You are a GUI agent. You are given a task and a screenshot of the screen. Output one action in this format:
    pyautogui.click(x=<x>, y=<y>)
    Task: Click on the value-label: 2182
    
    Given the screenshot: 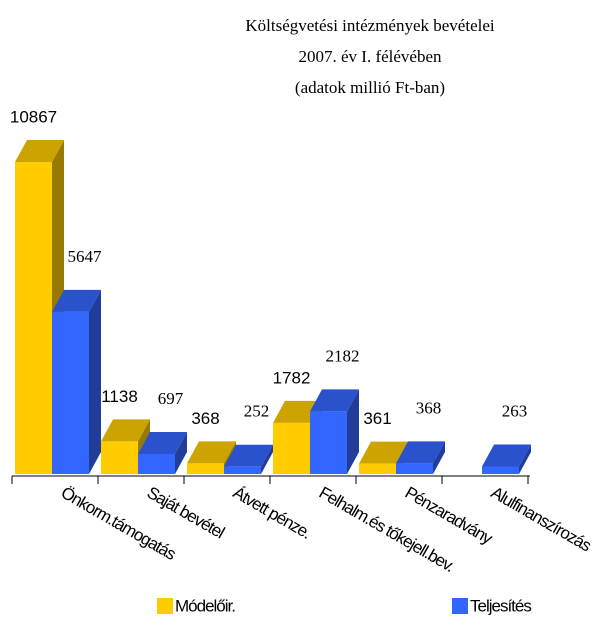 What is the action you would take?
    pyautogui.click(x=343, y=355)
    